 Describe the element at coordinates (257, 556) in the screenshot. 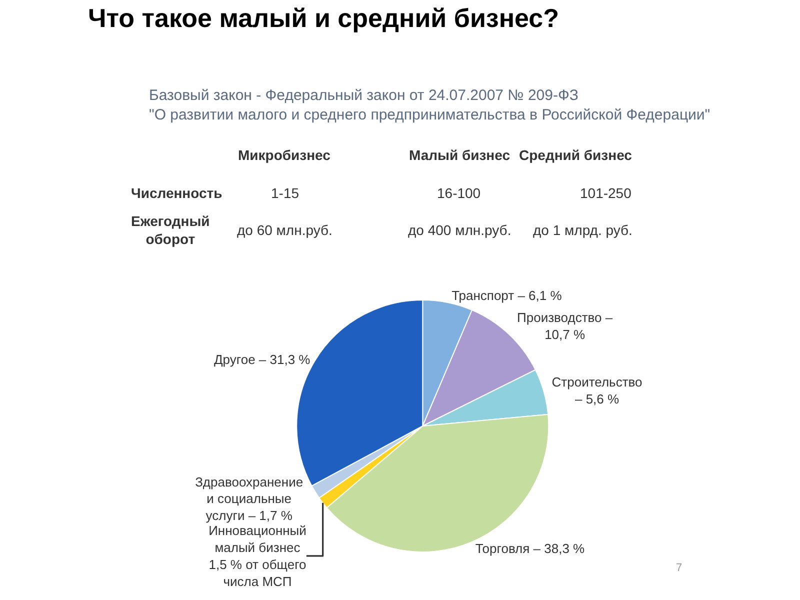

I see `slice-label: Инновационный малый бизнес 1,5 % от общего числа МСП` at that location.